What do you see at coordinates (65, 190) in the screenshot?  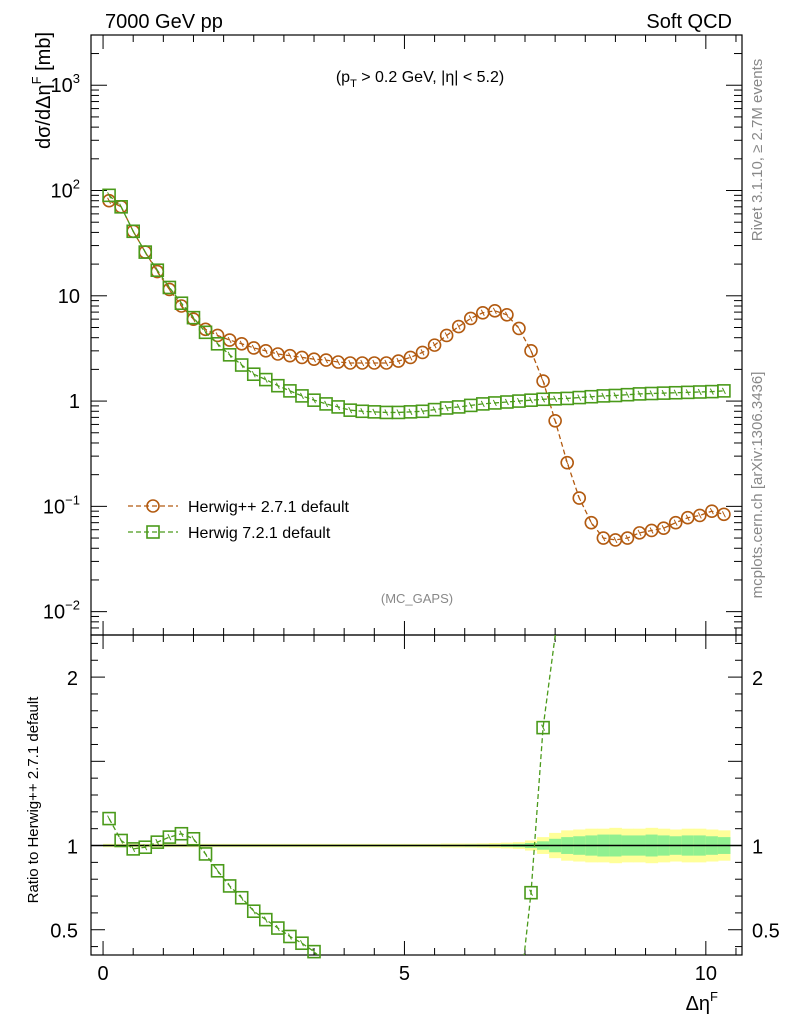 I see `main-ytick-label: 10²` at bounding box center [65, 190].